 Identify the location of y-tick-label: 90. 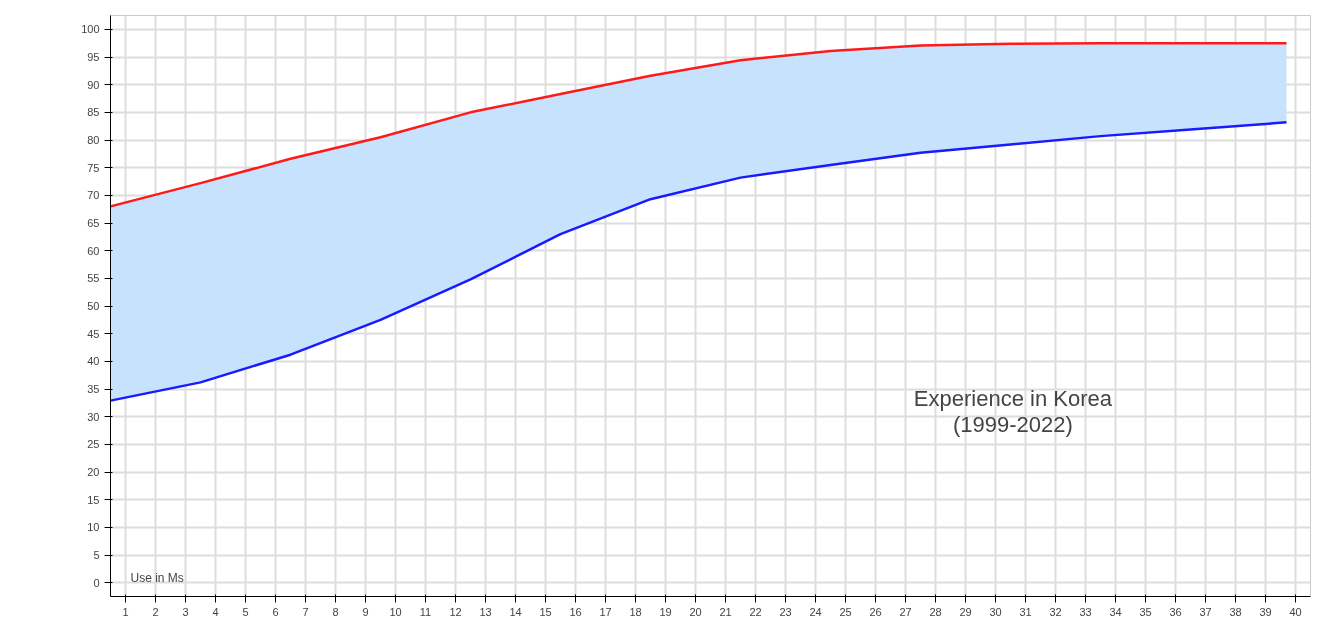
(93, 84).